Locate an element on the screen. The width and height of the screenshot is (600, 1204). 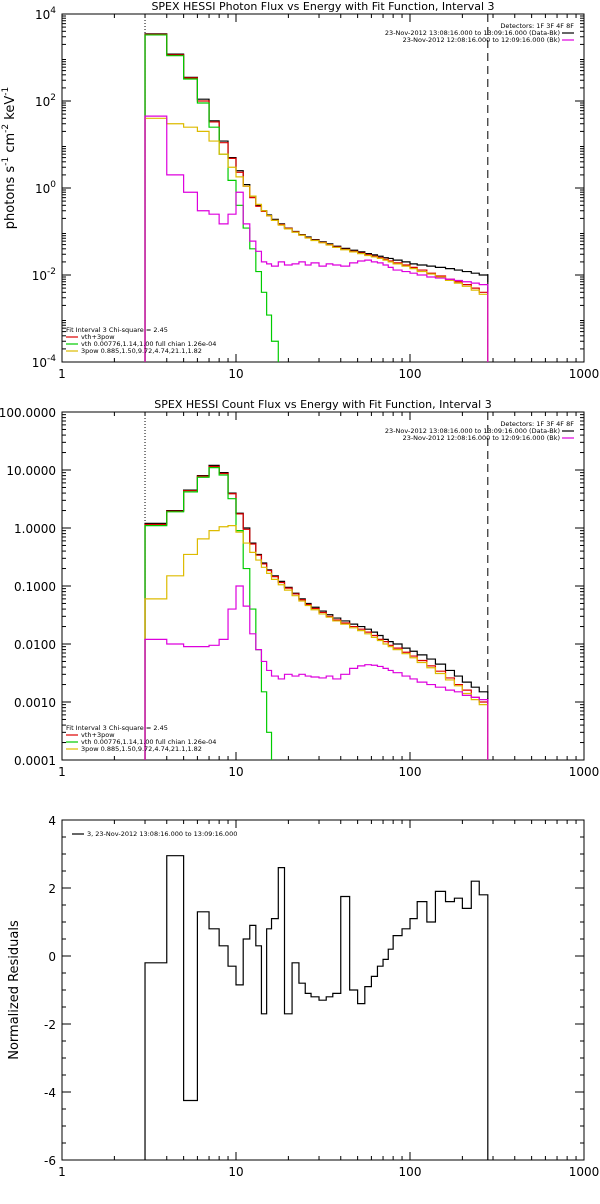
y-tick-label: 0.0001 is located at coordinates (35, 761).